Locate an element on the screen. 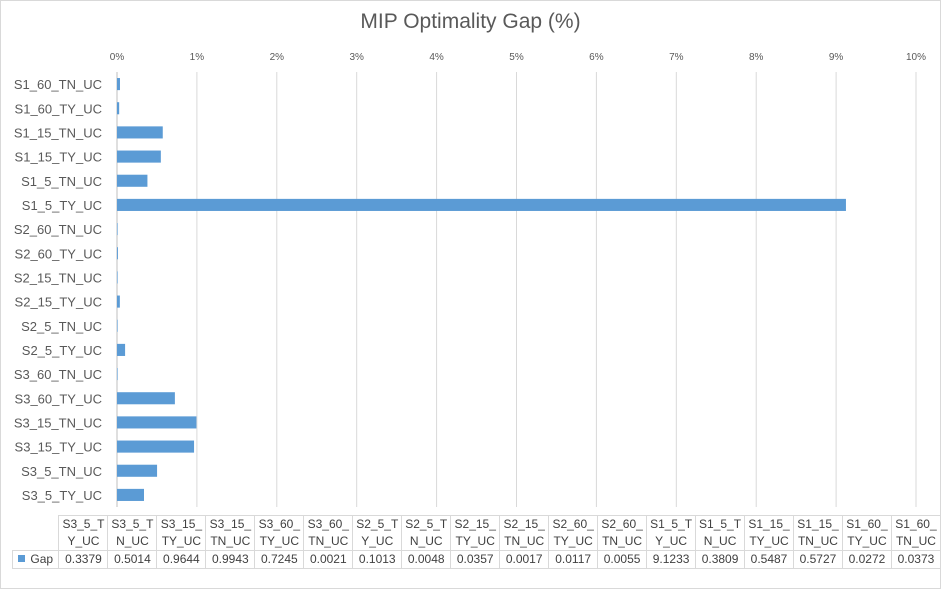  y-category-label: S1_15_TN_UC is located at coordinates (58, 132).